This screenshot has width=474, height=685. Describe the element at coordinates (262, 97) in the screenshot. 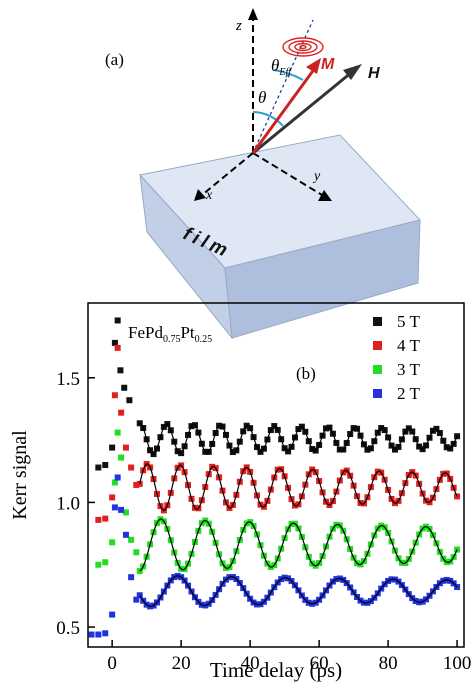

I see `theta-label: θ` at that location.